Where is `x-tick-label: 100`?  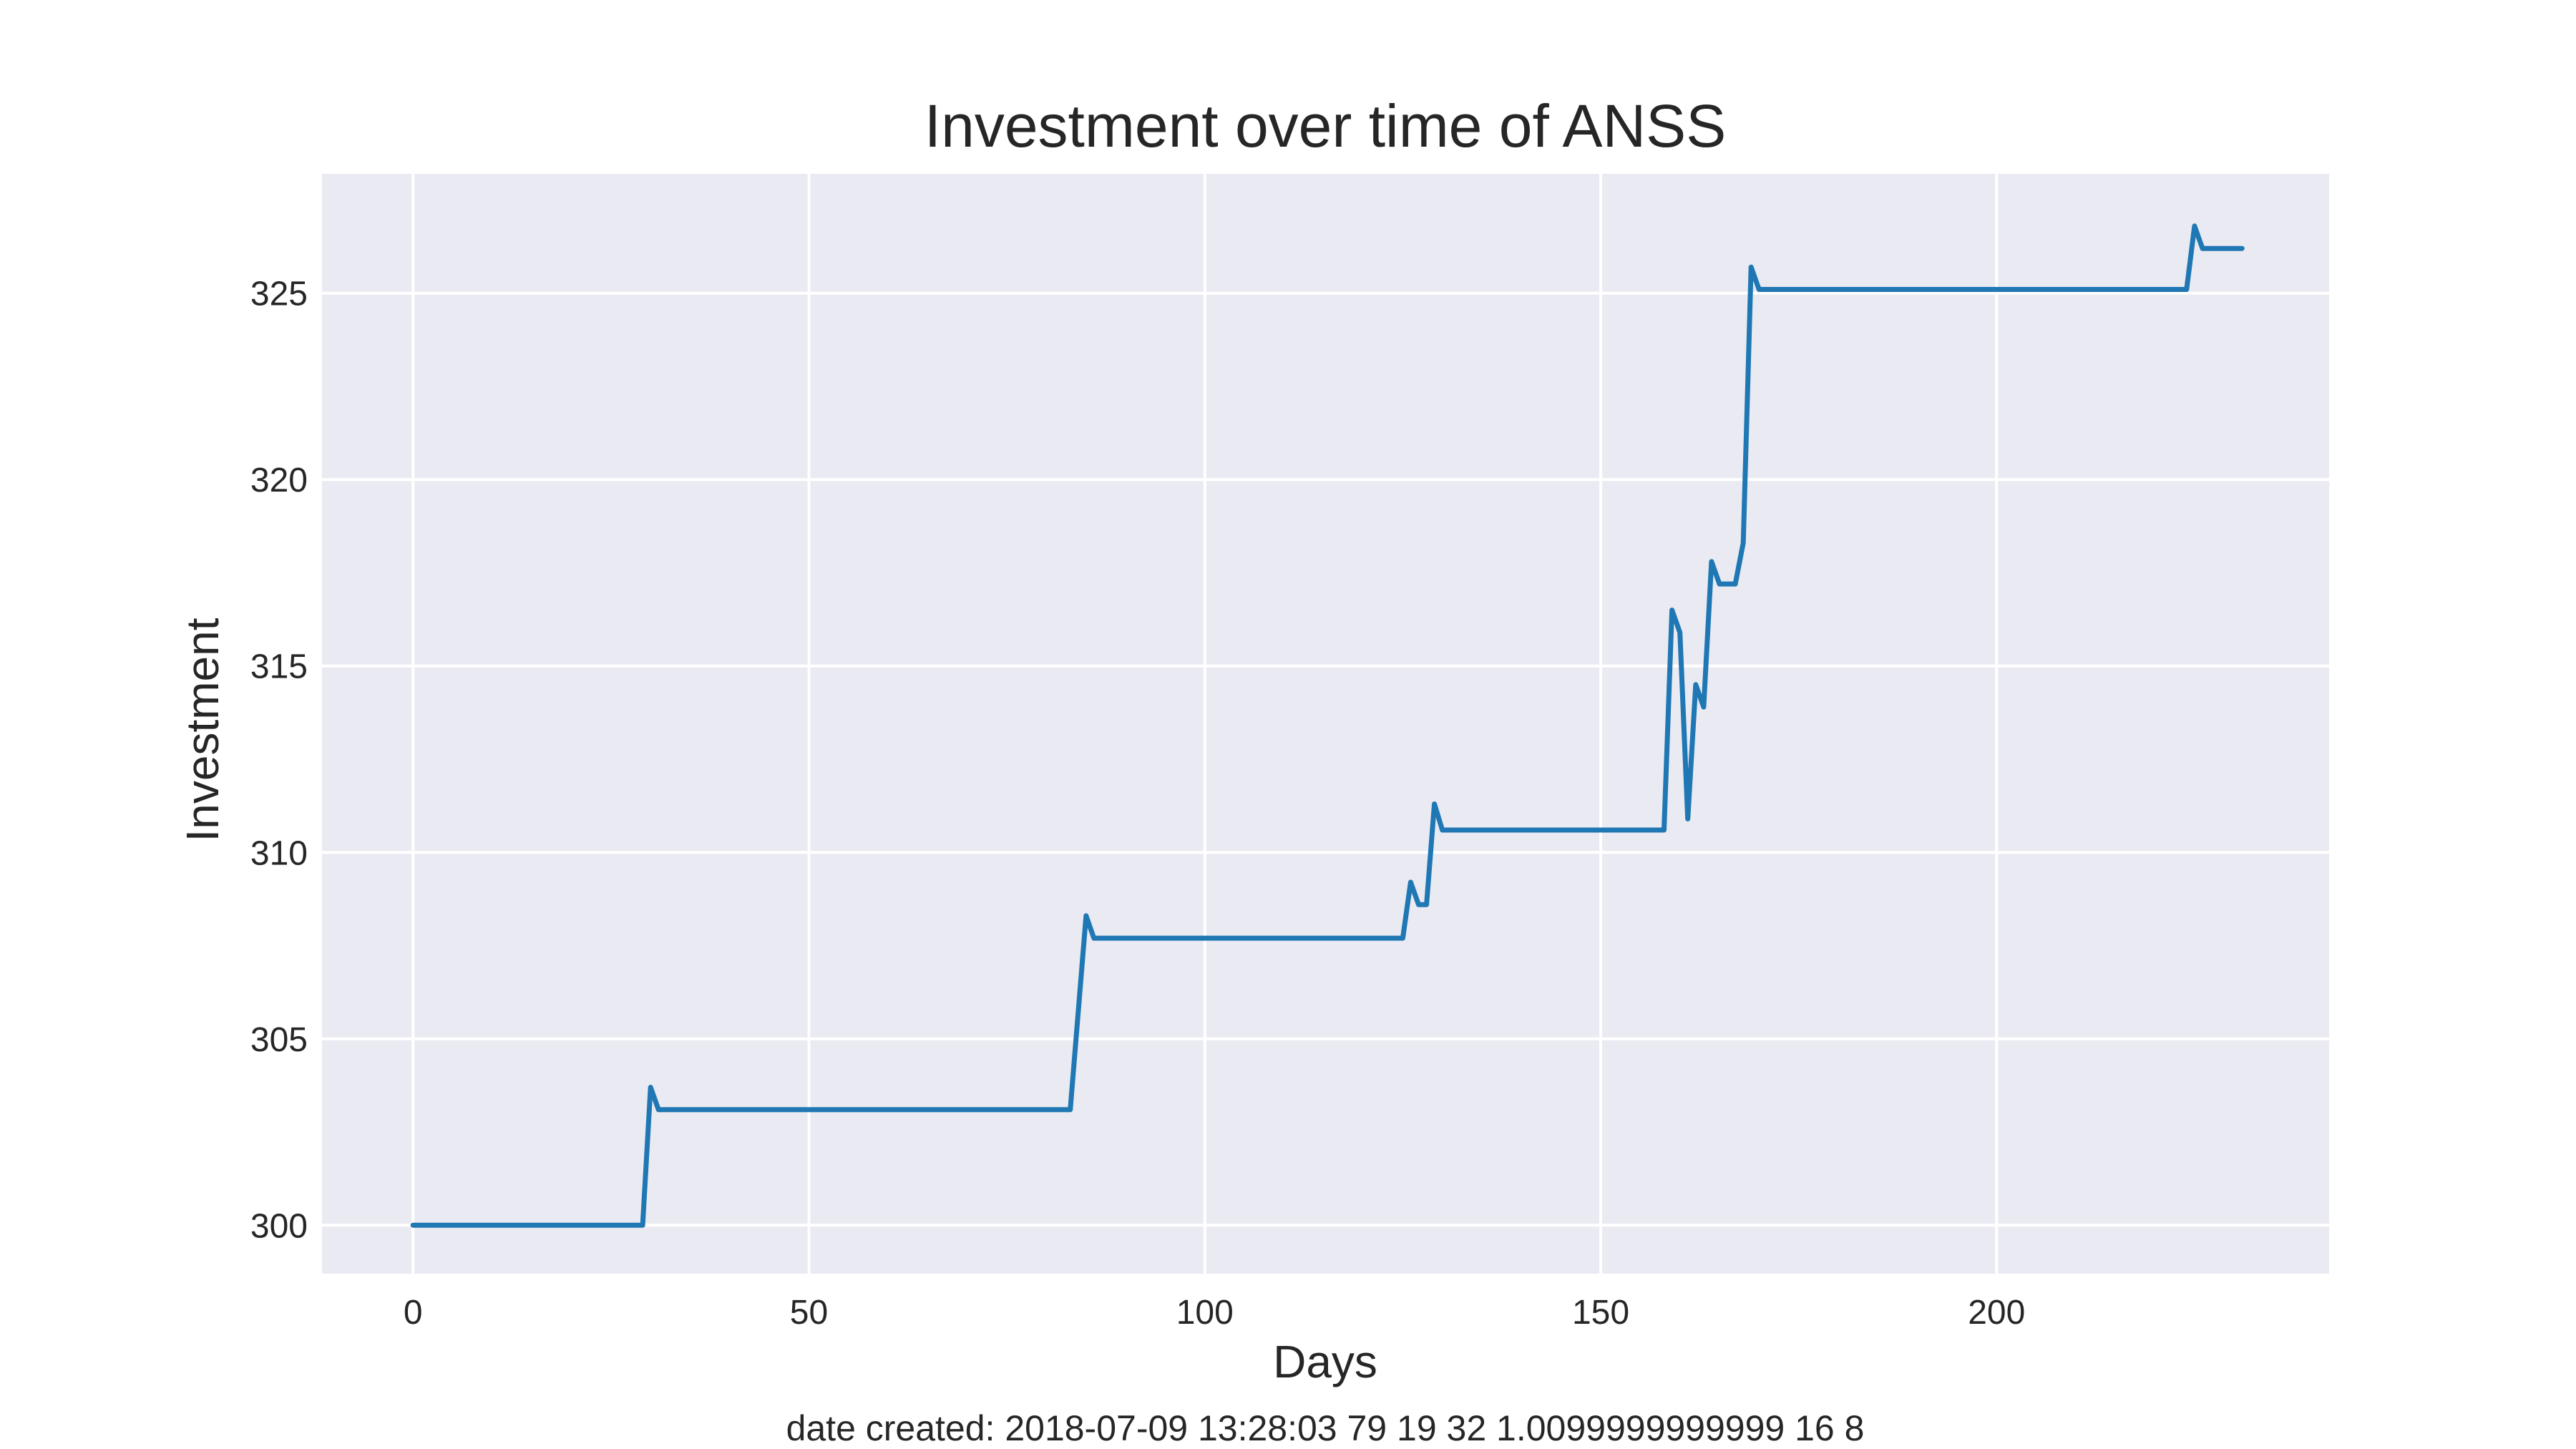 x-tick-label: 100 is located at coordinates (1205, 1313).